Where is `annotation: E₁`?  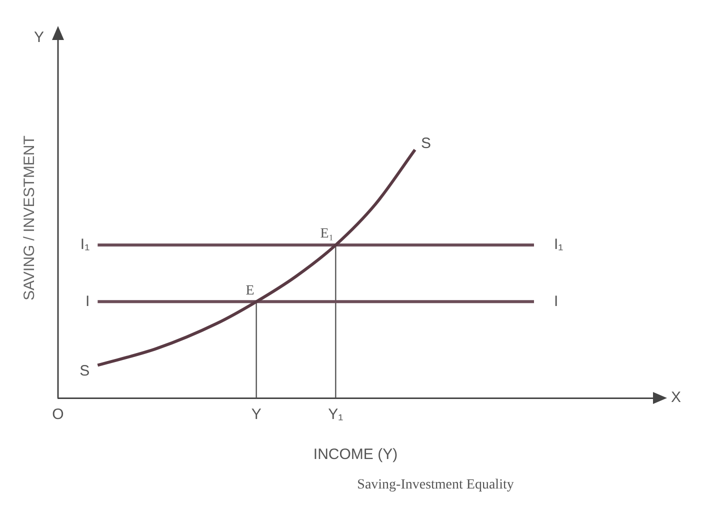 annotation: E₁ is located at coordinates (327, 234).